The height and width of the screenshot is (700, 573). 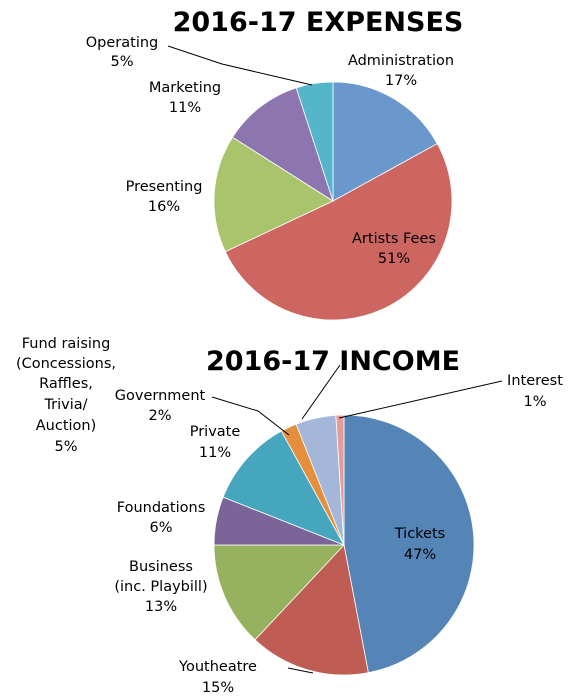 I want to click on pie-slice-marketing, so click(x=282, y=144).